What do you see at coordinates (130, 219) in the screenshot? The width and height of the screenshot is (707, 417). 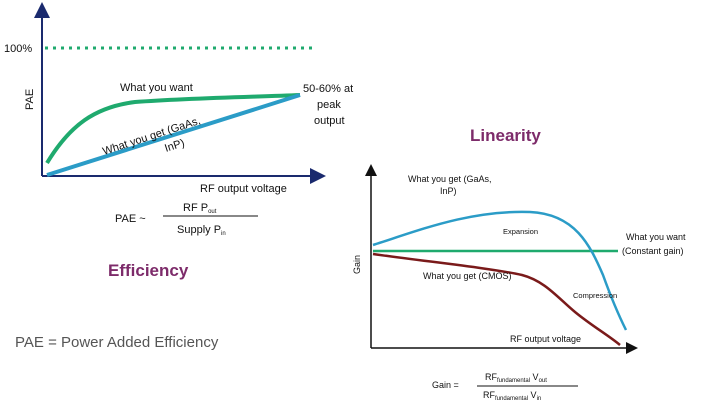 I see `pae-formula-lhs: PAE ~` at bounding box center [130, 219].